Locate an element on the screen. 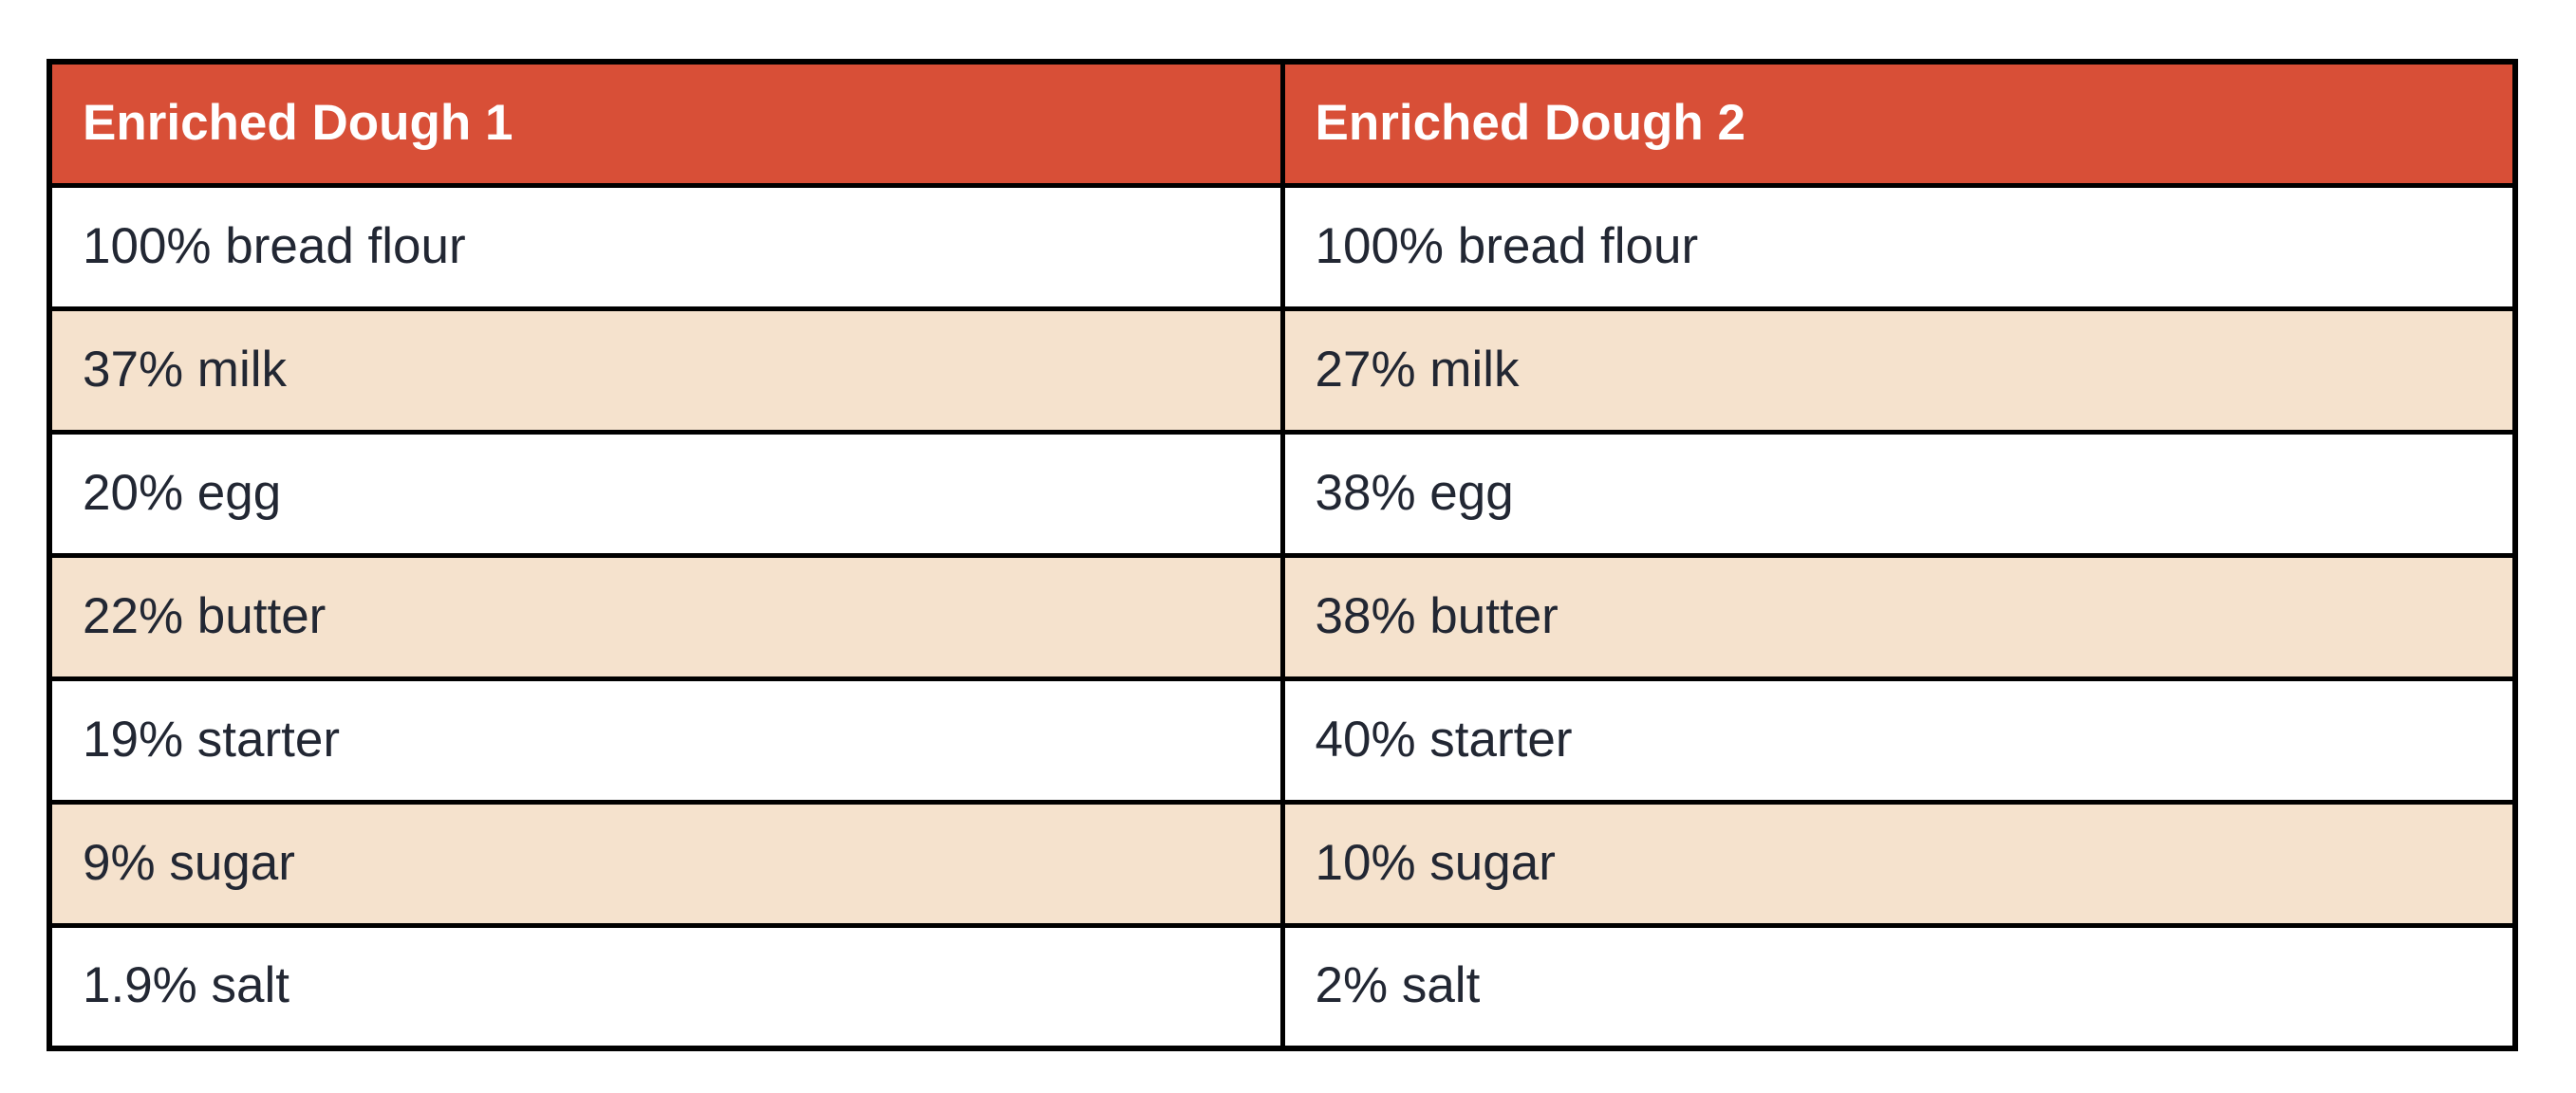 The image size is (2576, 1093). cell-dough2-starter: 40% starter is located at coordinates (1898, 740).